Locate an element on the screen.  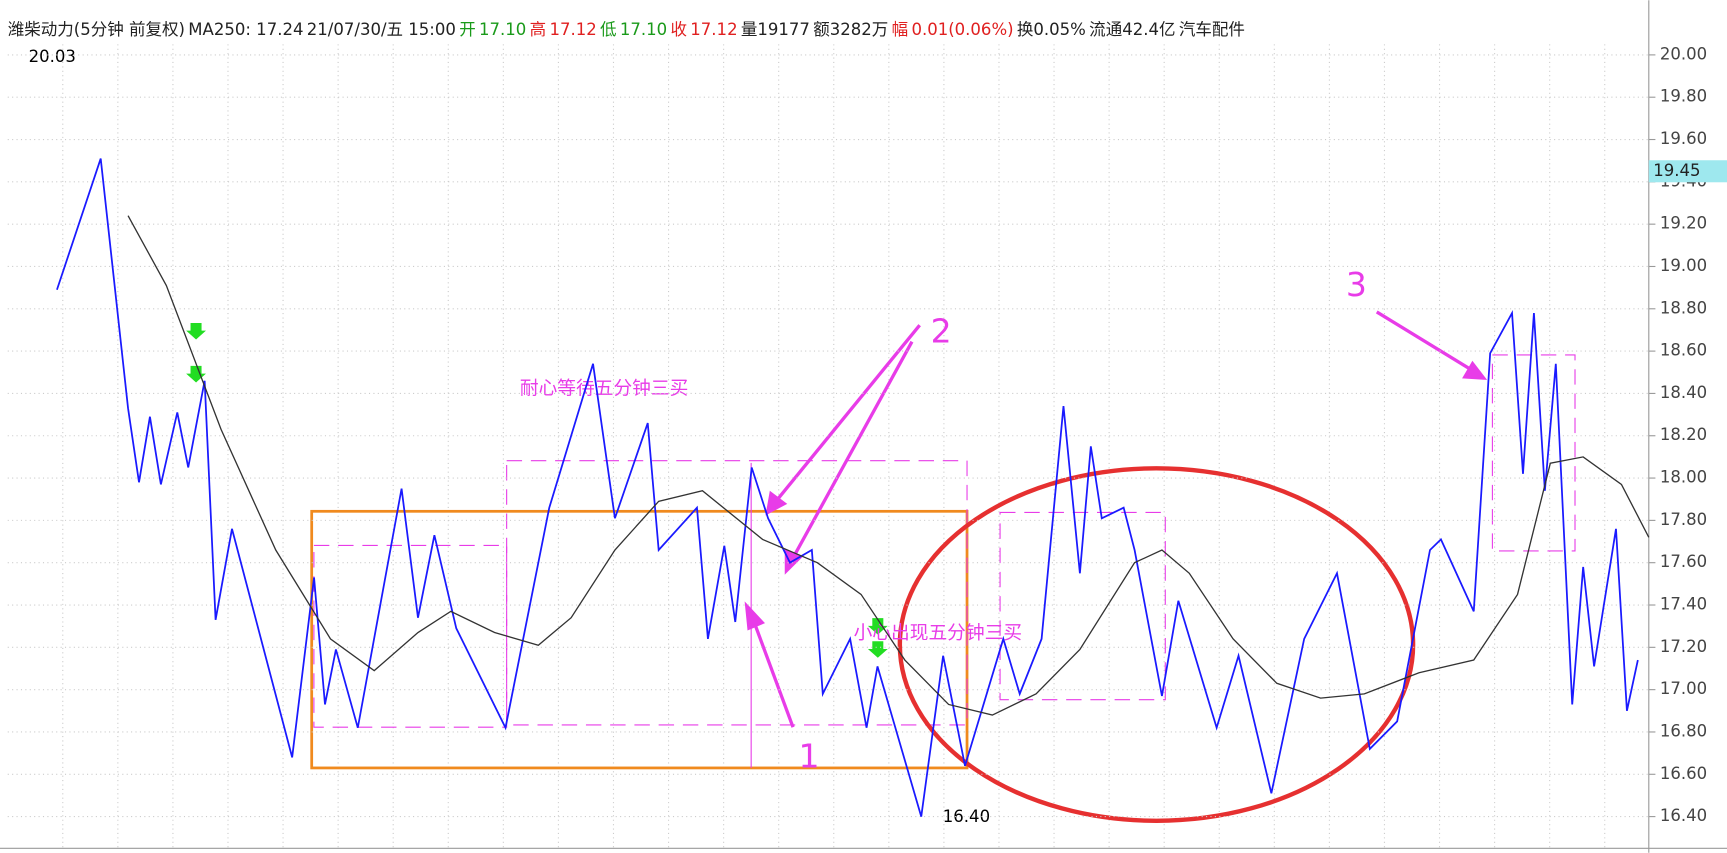
y-tick-label: 19.60 is located at coordinates (1683, 138).